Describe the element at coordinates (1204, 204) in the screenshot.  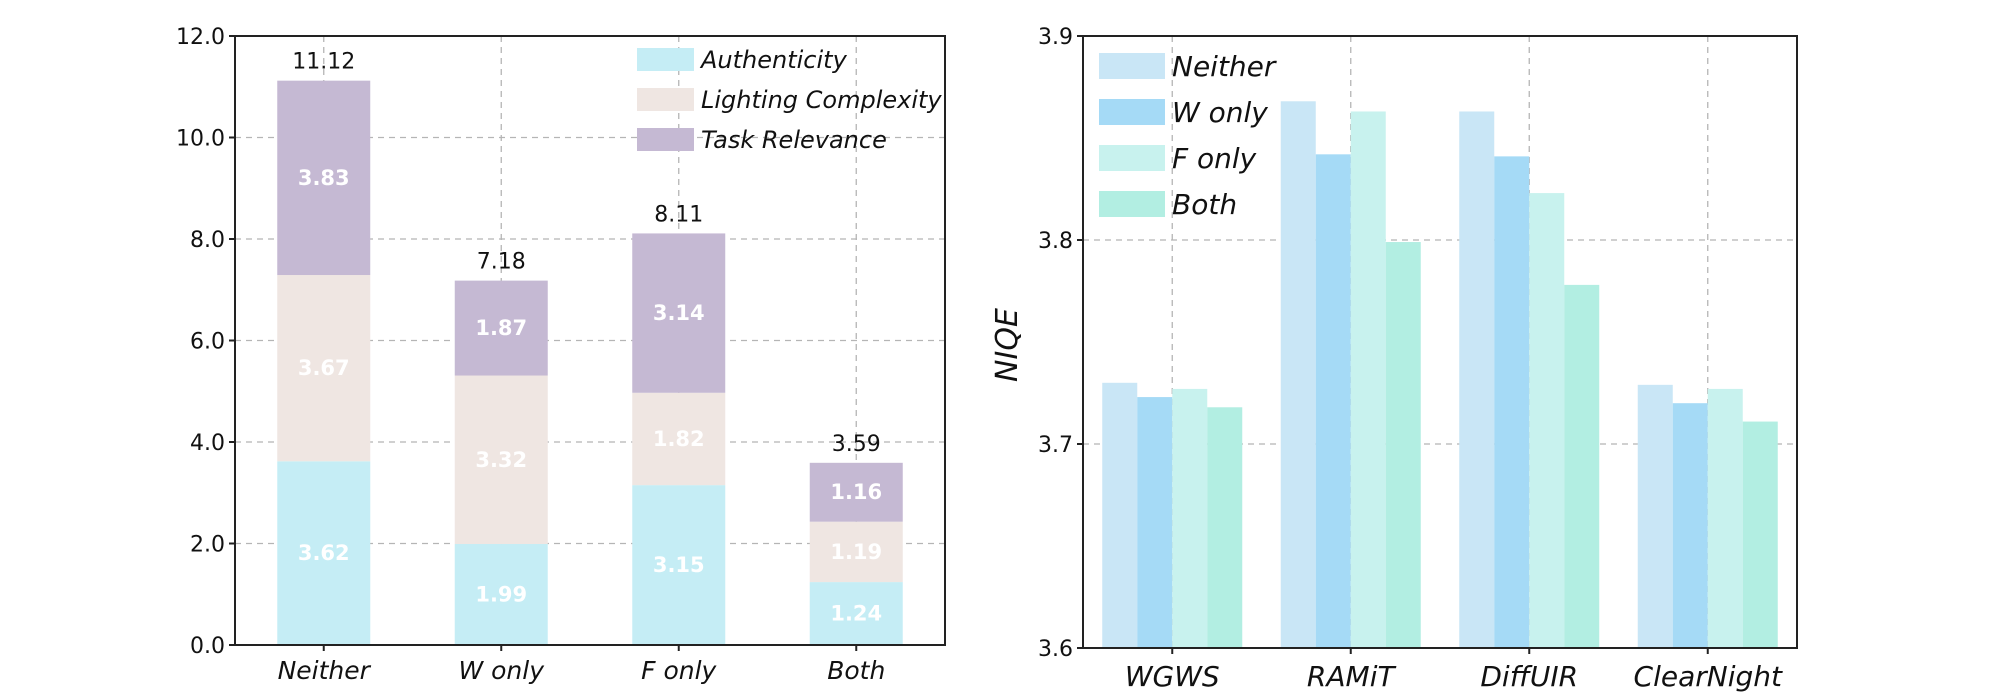
I see `legend-label: Both` at that location.